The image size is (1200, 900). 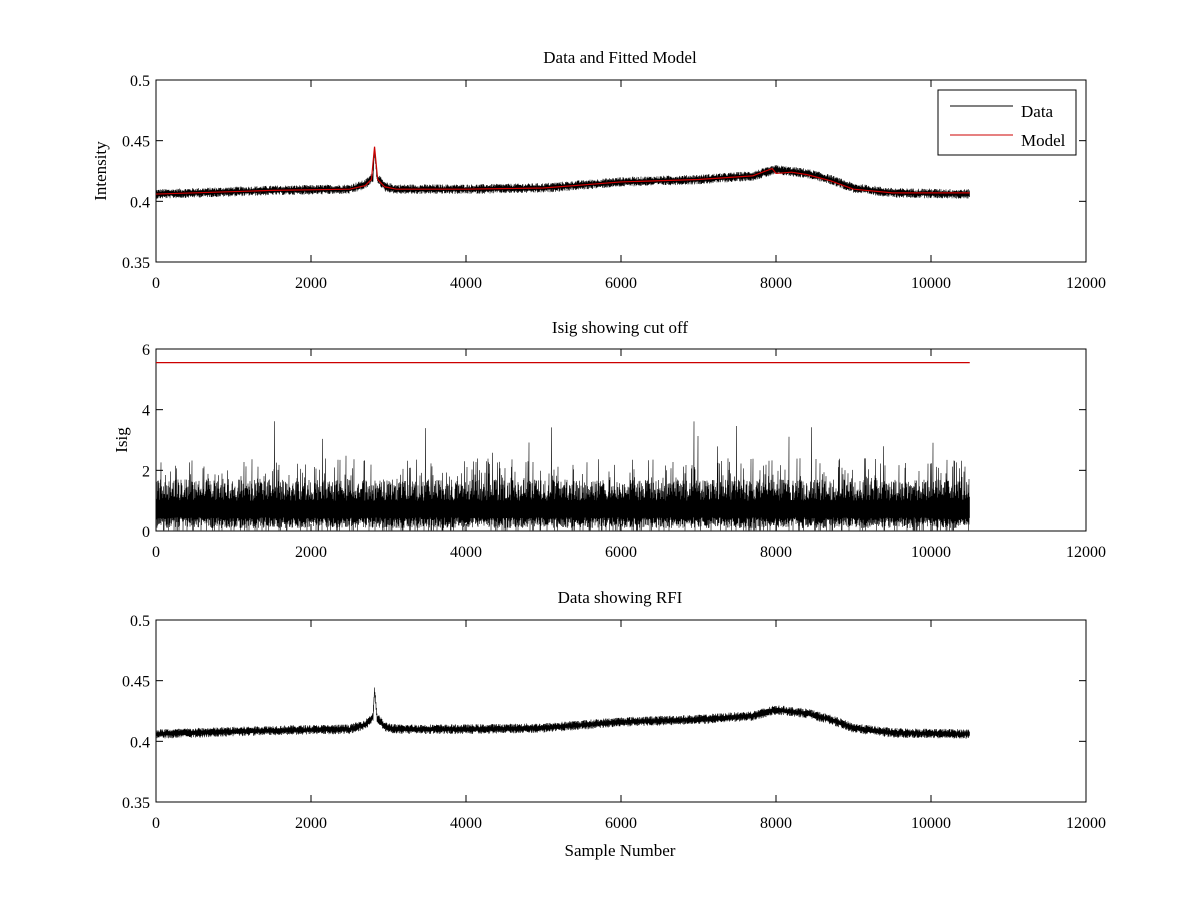 What do you see at coordinates (1043, 140) in the screenshot?
I see `legend-label-model: Model` at bounding box center [1043, 140].